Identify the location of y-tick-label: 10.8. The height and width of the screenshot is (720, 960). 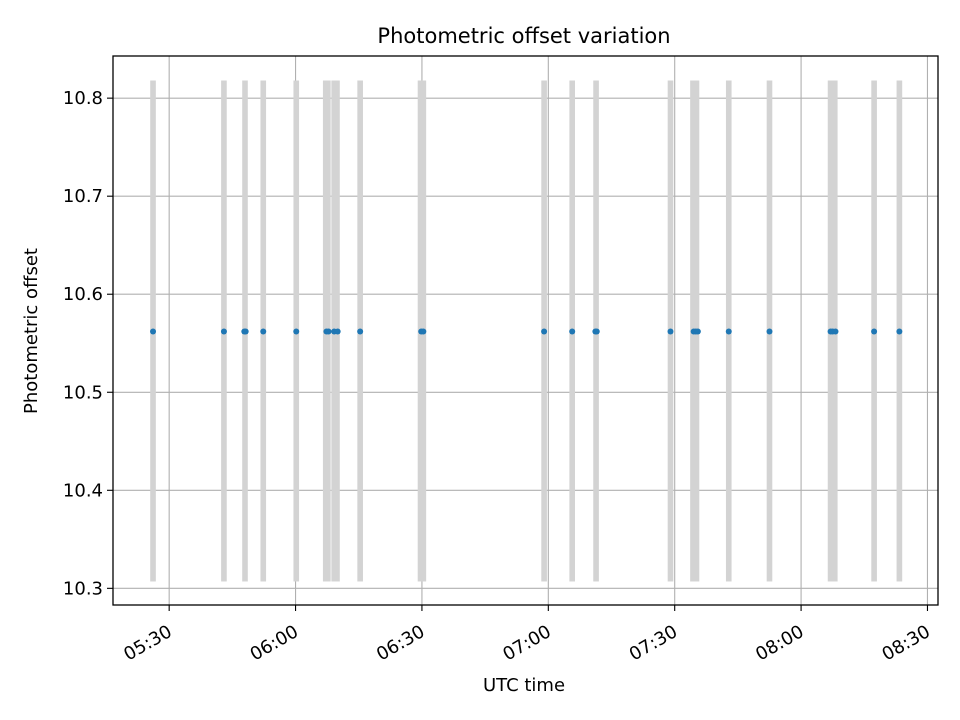
(83, 98).